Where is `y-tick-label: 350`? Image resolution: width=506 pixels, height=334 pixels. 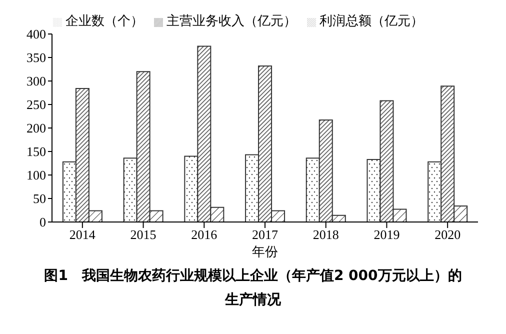 y-tick-label: 350 is located at coordinates (36, 58).